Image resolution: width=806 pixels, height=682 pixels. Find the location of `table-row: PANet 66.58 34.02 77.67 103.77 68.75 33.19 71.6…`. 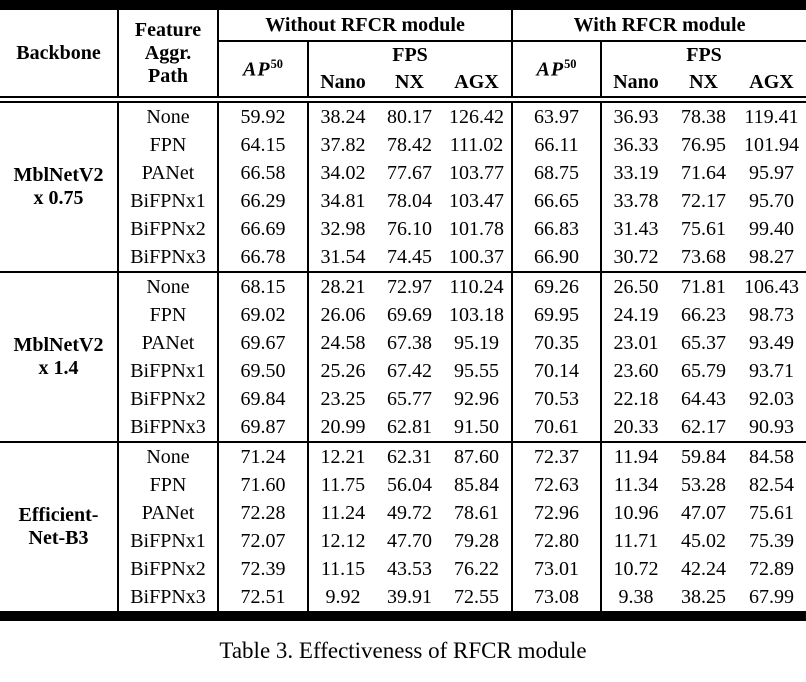

table-row: PANet 66.58 34.02 77.67 103.77 68.75 33.19 71.6… is located at coordinates (403, 173).